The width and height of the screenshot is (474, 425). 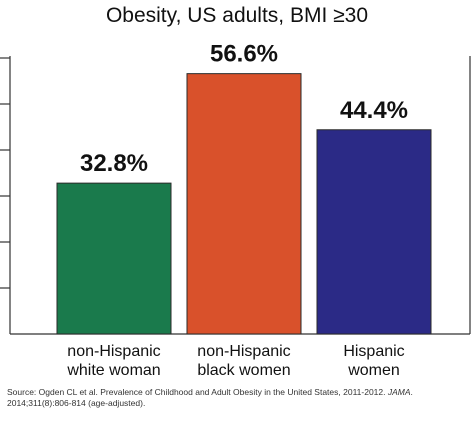 What do you see at coordinates (243, 370) in the screenshot?
I see `category-label-2-line-2: black women` at bounding box center [243, 370].